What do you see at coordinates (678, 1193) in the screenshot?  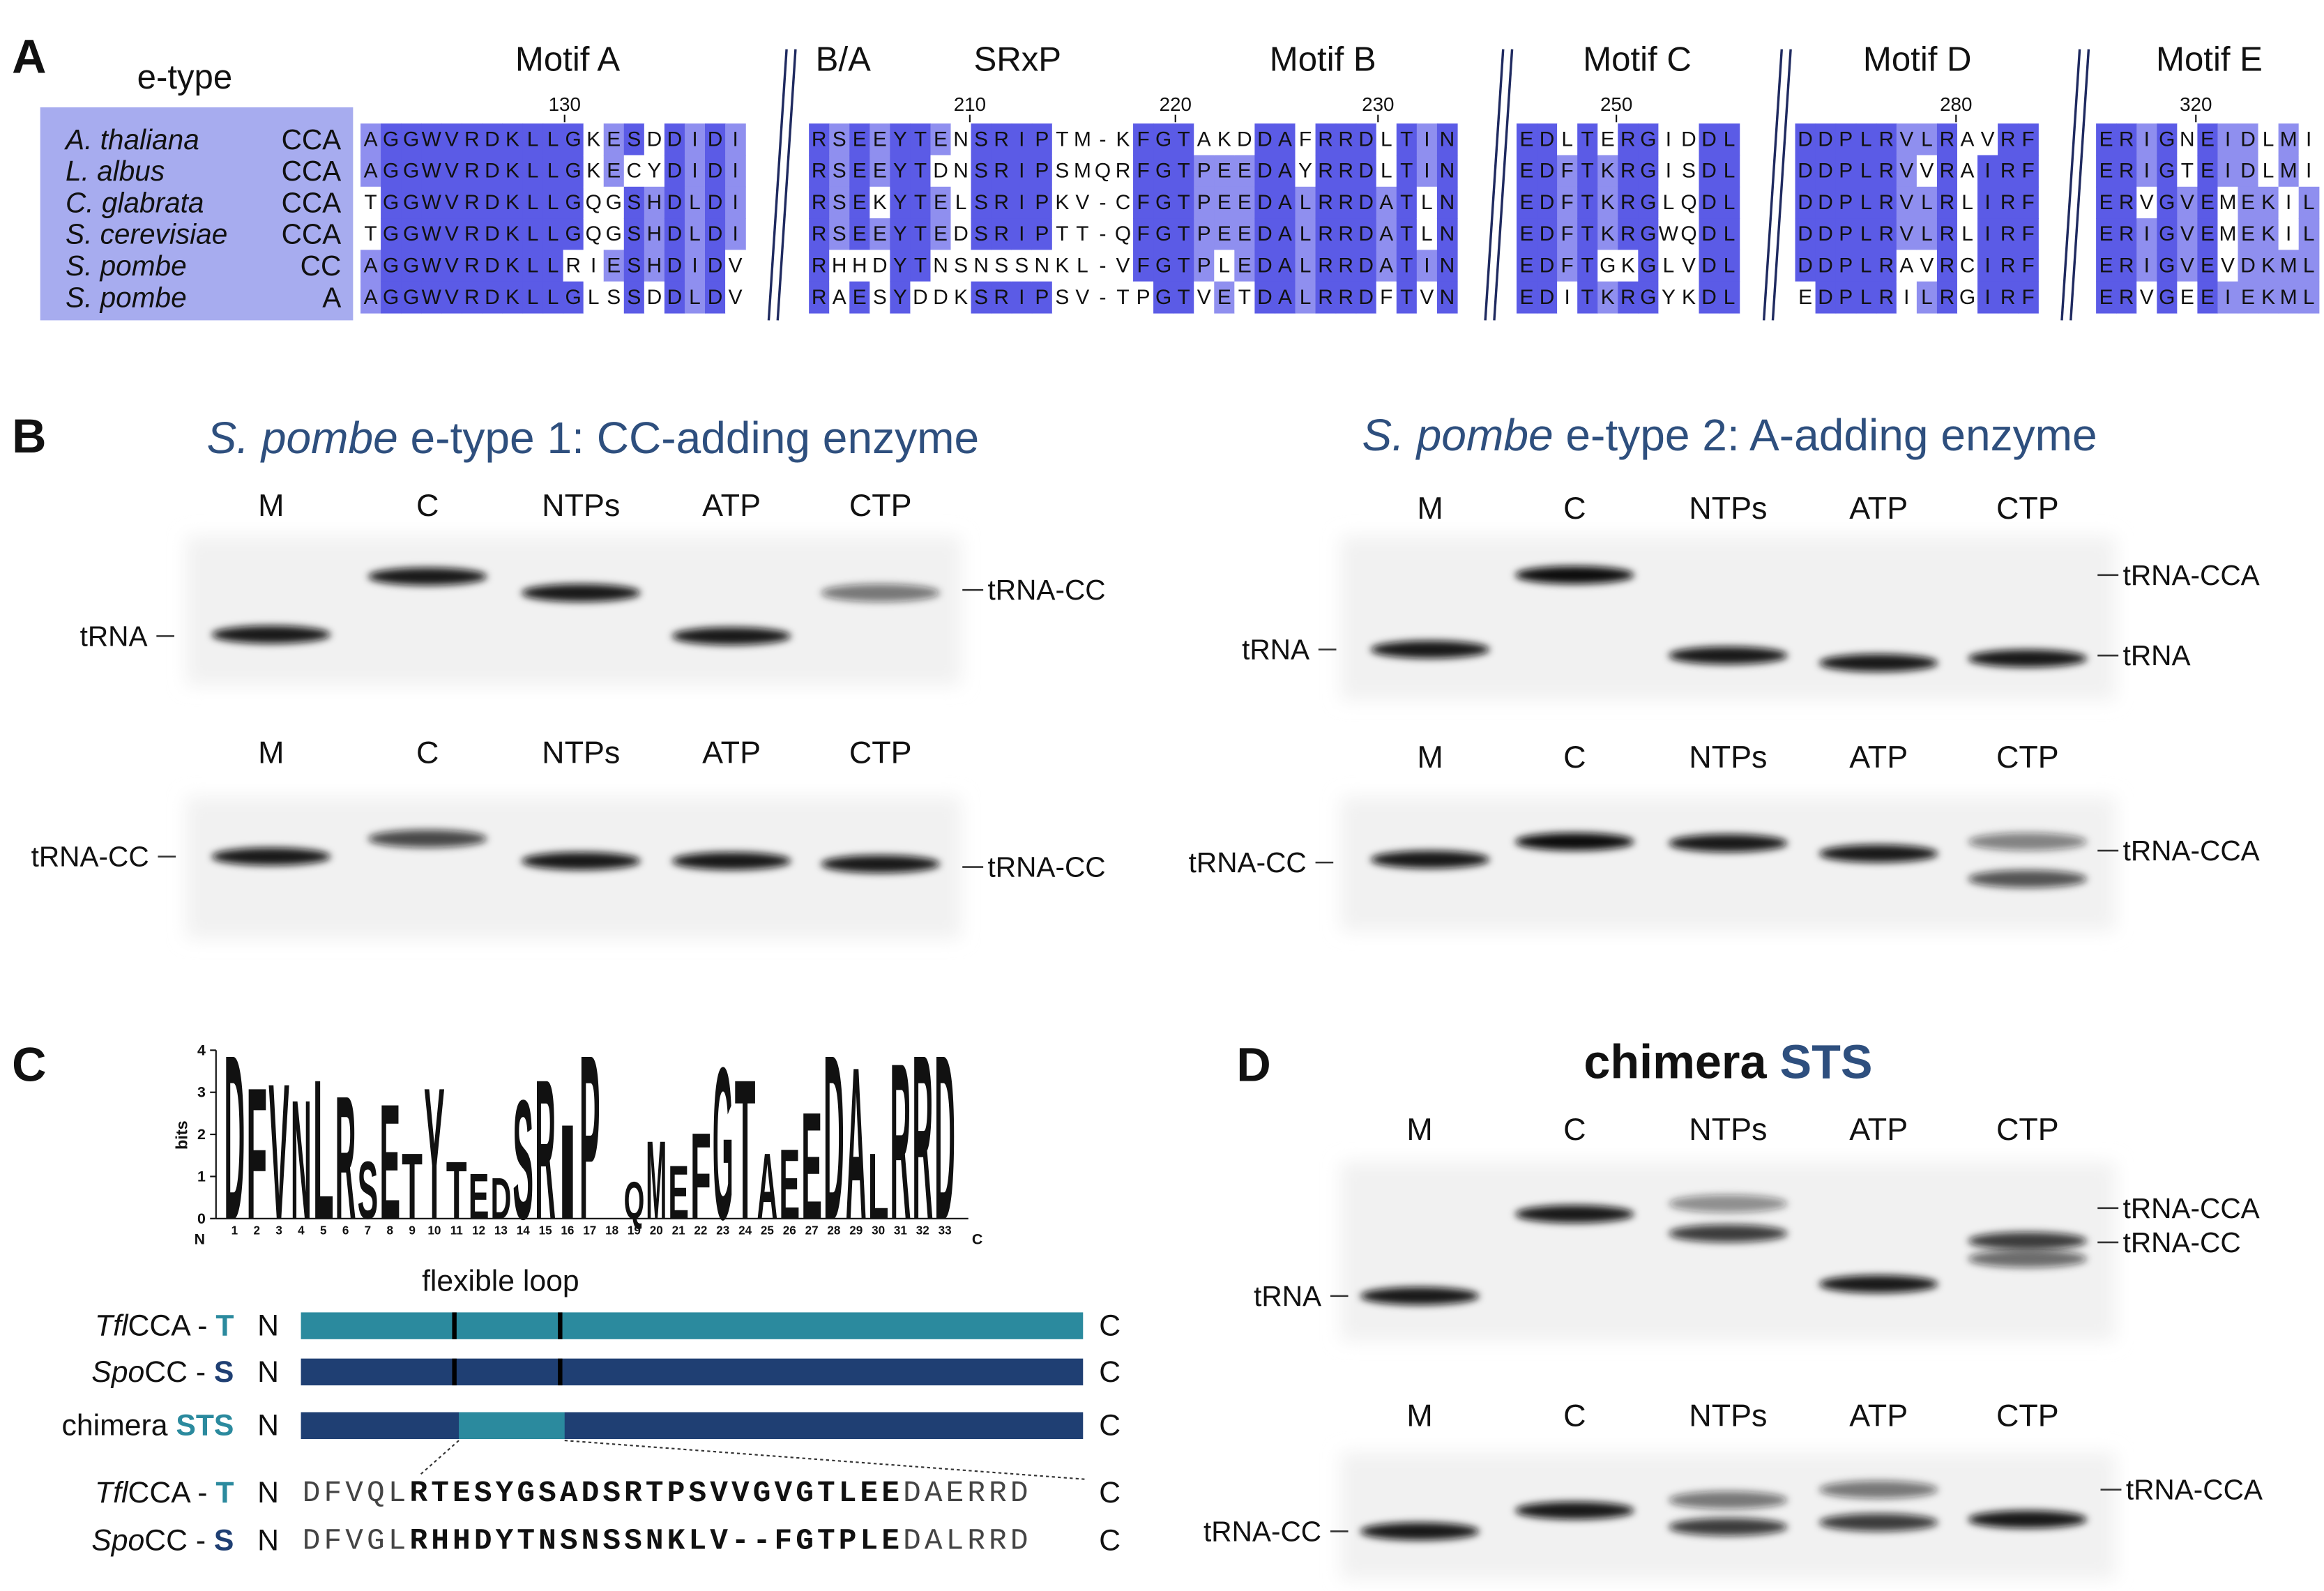 I see `logo-letter-group: E` at bounding box center [678, 1193].